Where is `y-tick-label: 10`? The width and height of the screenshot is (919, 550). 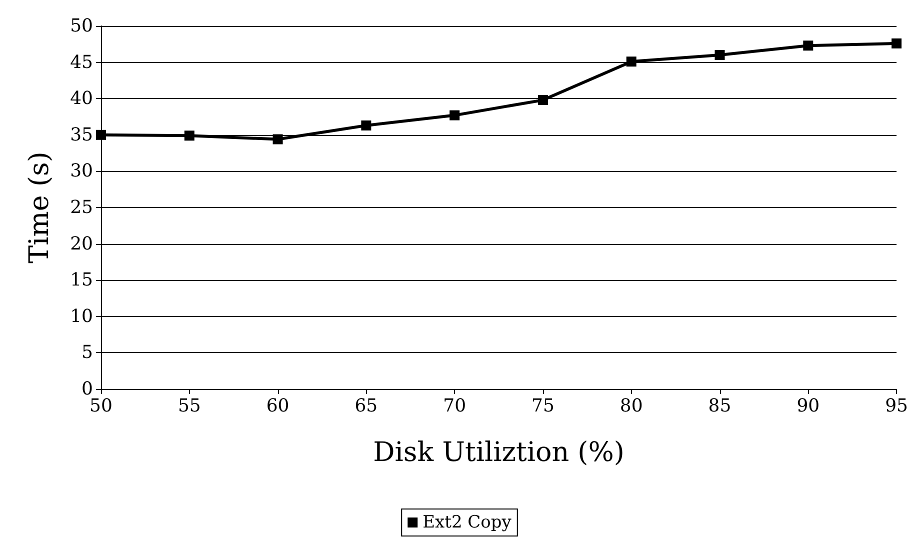
y-tick-label: 10 is located at coordinates (81, 316).